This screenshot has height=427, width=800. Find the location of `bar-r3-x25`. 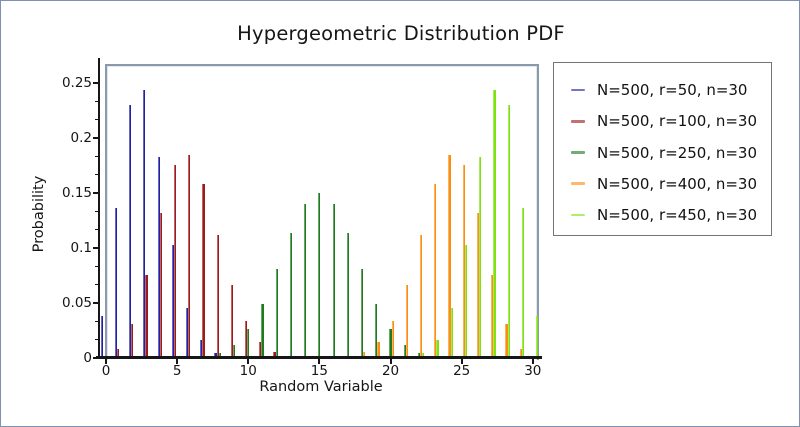

bar-r3-x25 is located at coordinates (463, 261).